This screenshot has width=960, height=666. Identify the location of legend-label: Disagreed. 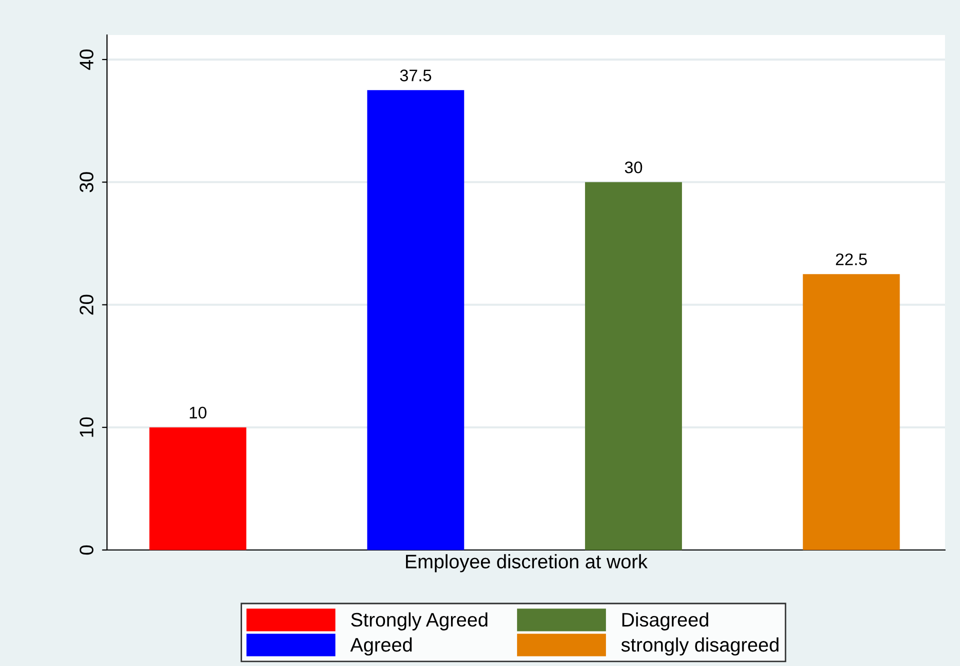
(665, 621).